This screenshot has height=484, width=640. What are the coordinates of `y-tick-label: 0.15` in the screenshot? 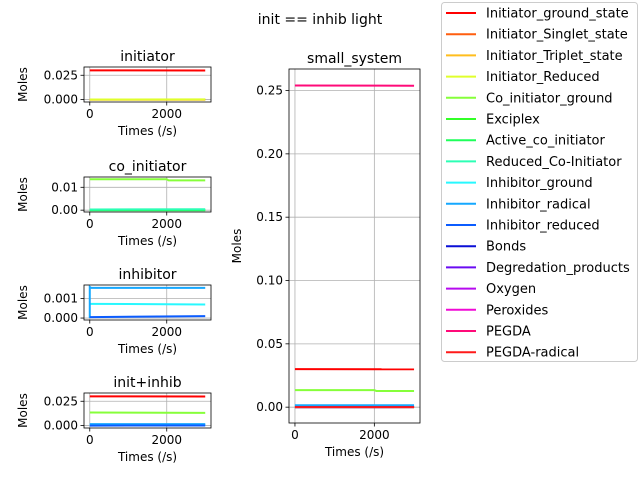 It's located at (269, 217).